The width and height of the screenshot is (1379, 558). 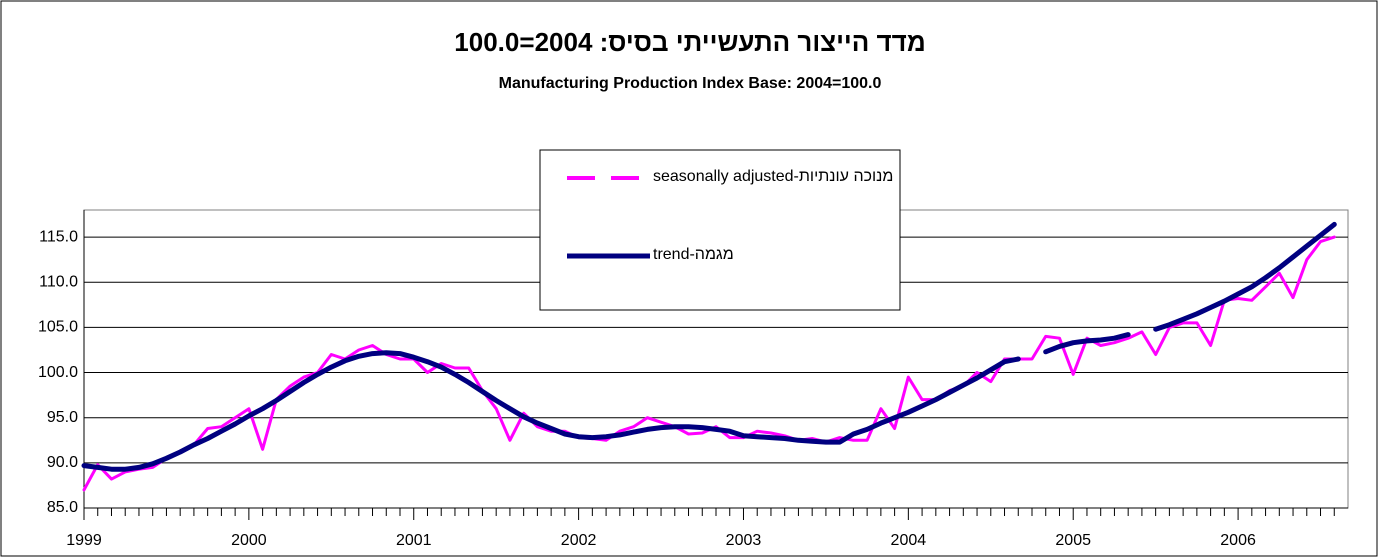 I want to click on y-tick-label: 100.0, so click(x=58, y=372).